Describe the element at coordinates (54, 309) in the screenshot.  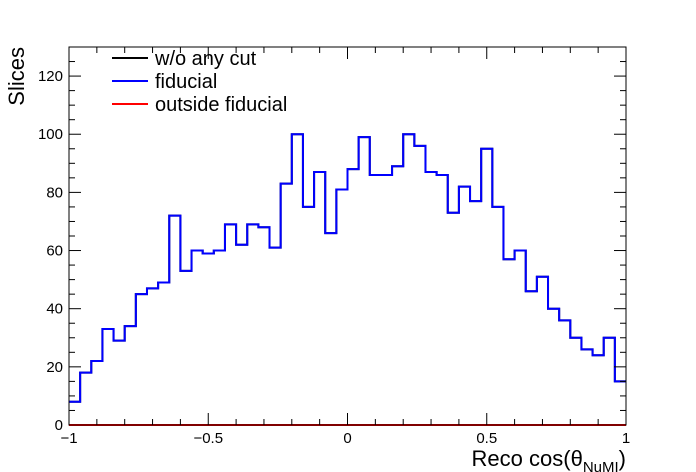
I see `y-tick-label: 40` at that location.